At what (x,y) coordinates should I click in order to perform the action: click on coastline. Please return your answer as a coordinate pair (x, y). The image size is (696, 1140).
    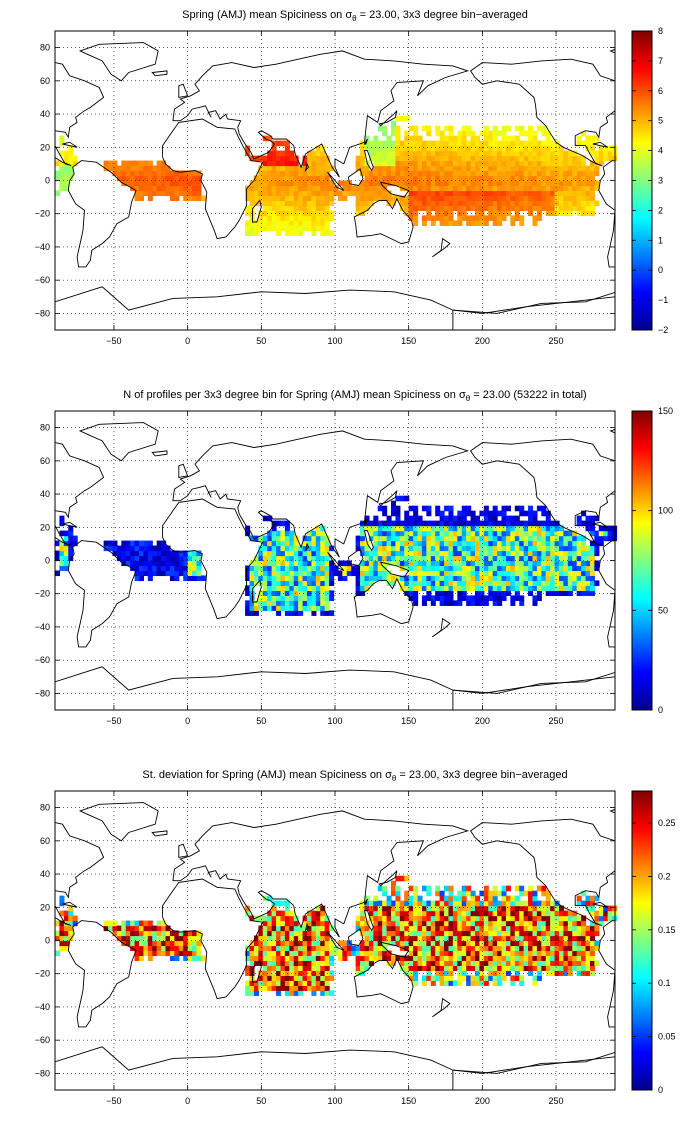
    Looking at the image, I should click on (336, 181).